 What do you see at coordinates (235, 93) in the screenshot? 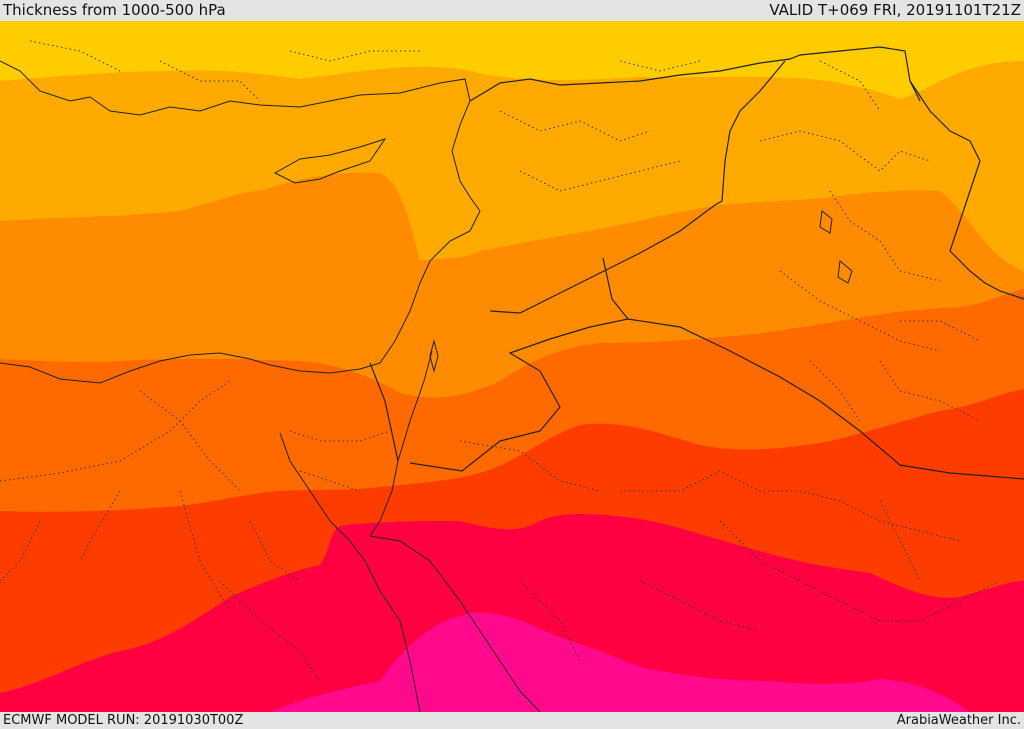
I see `coastline-anatolia` at bounding box center [235, 93].